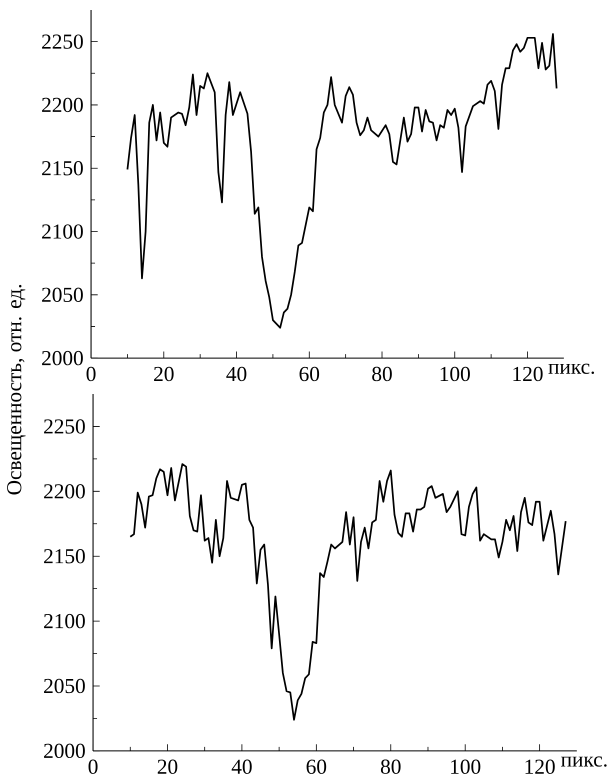 The image size is (609, 781). I want to click on y-axis-title: Освещенность, отн. ед., so click(16, 389).